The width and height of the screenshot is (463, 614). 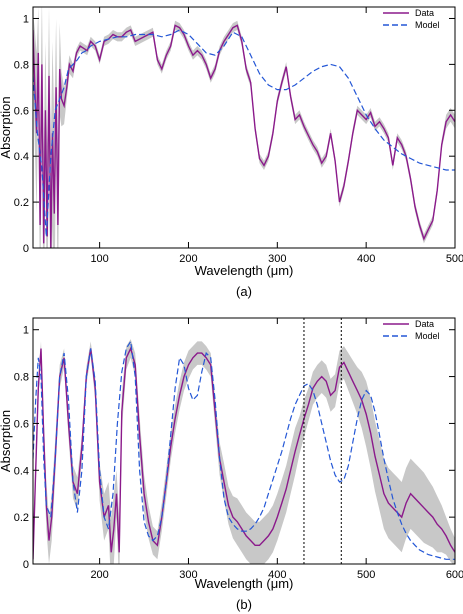 What do you see at coordinates (188, 575) in the screenshot?
I see `x-tick-label-b: 300` at bounding box center [188, 575].